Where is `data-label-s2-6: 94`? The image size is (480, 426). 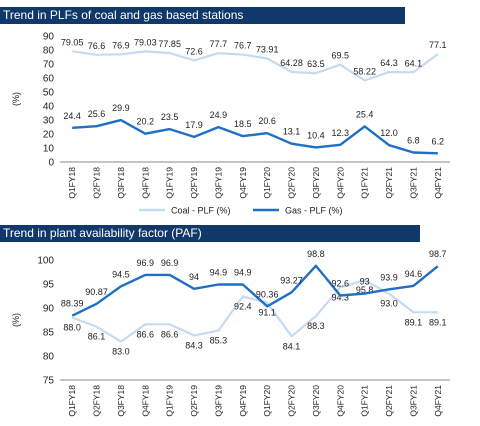
data-label-s2-6: 94 is located at coordinates (194, 277).